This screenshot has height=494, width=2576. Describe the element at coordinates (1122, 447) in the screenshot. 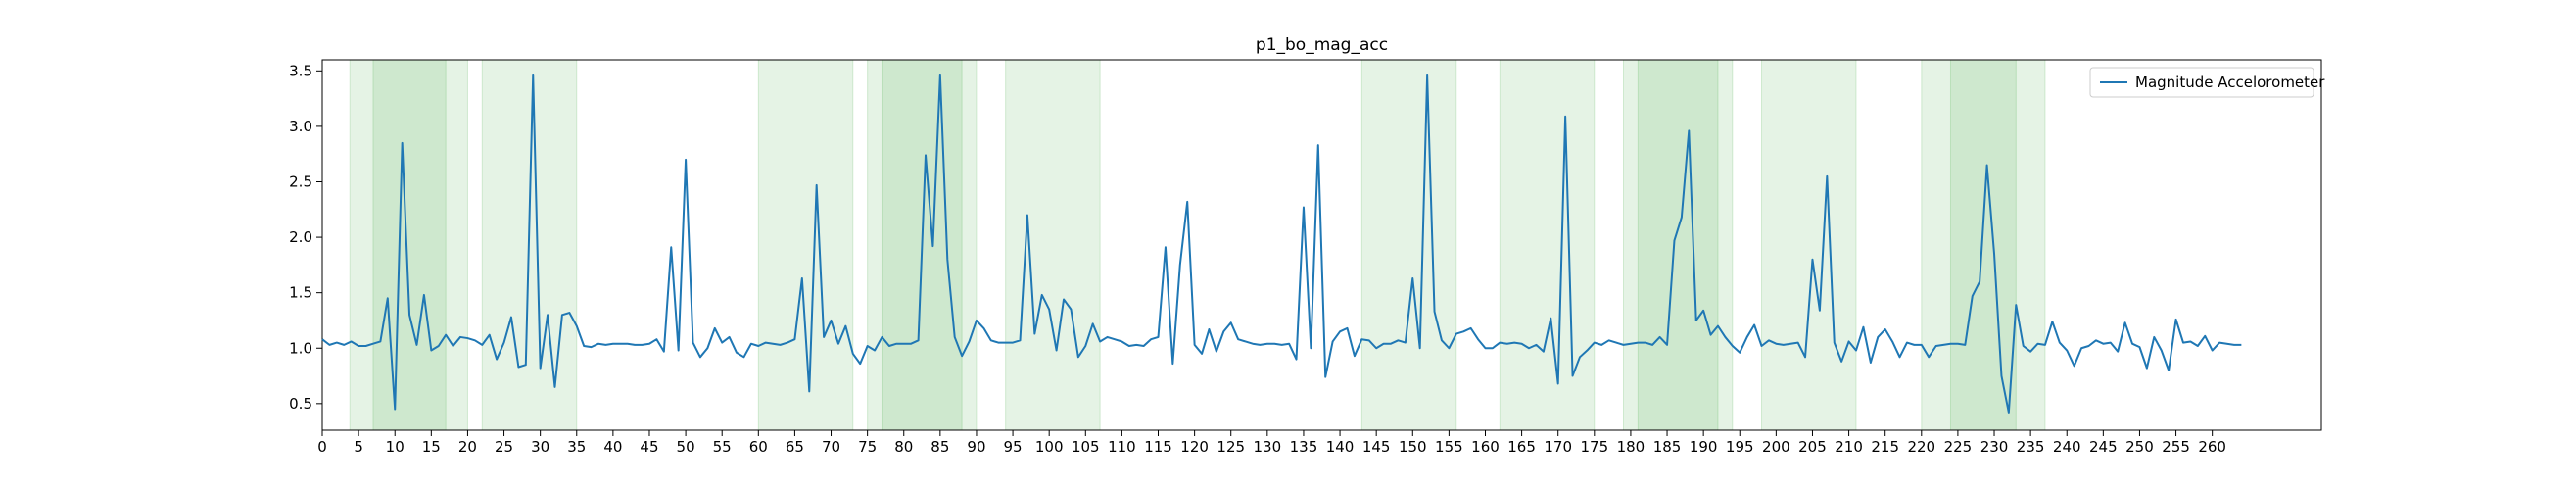

I see `x-tick-label-110: 110` at that location.